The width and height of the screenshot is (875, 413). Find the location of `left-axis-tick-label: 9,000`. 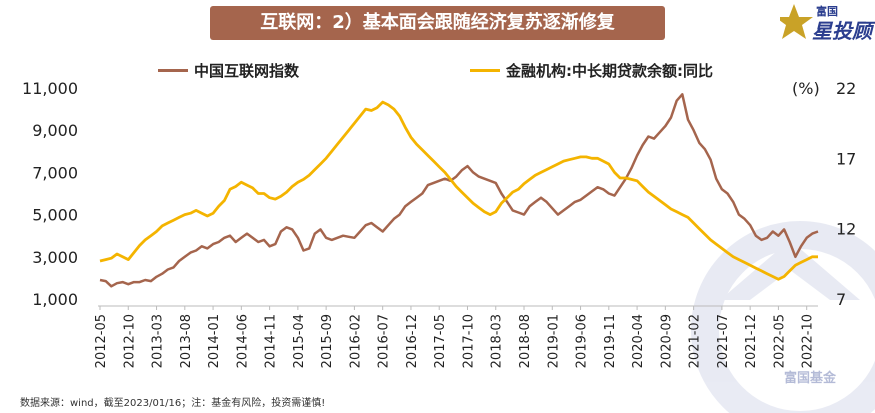

left-axis-tick-label: 9,000 is located at coordinates (55, 130).